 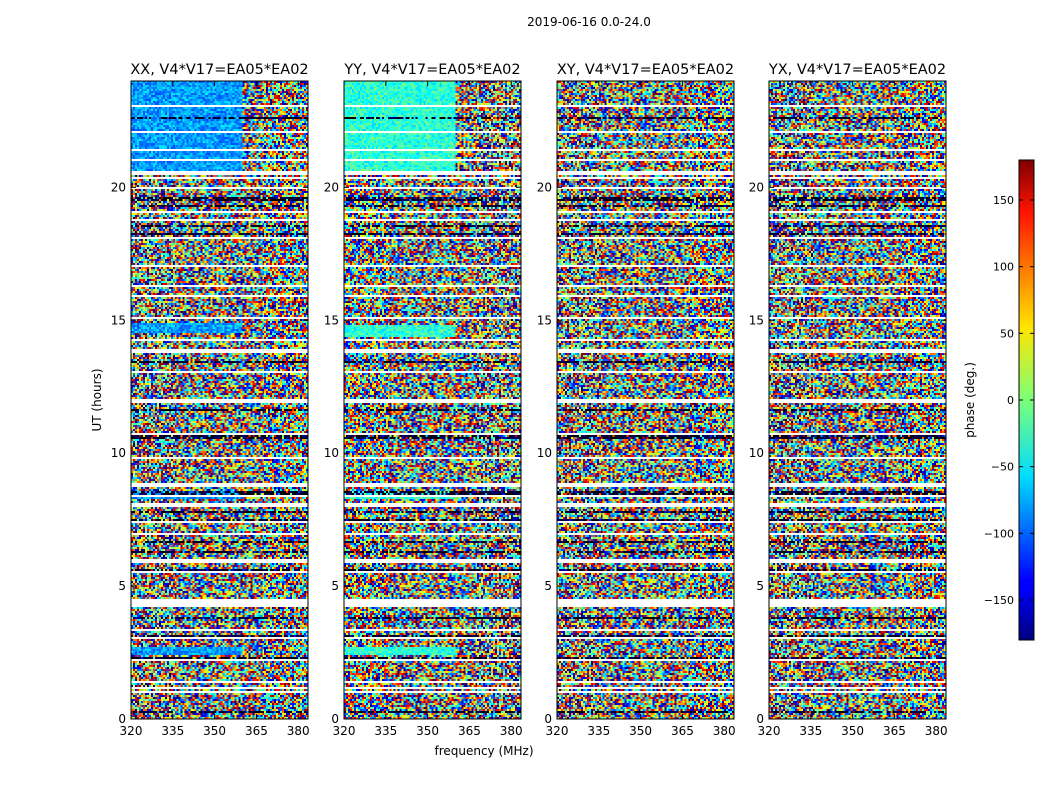 I want to click on colorbar: −150 −100 −50 0 50 100 150 phase (deg.), so click(x=999, y=400).